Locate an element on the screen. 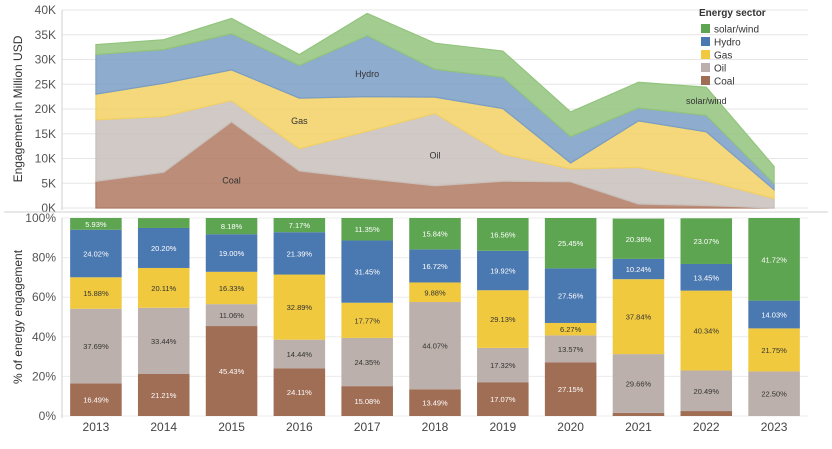  bar-data-label: 7.17% is located at coordinates (300, 225).